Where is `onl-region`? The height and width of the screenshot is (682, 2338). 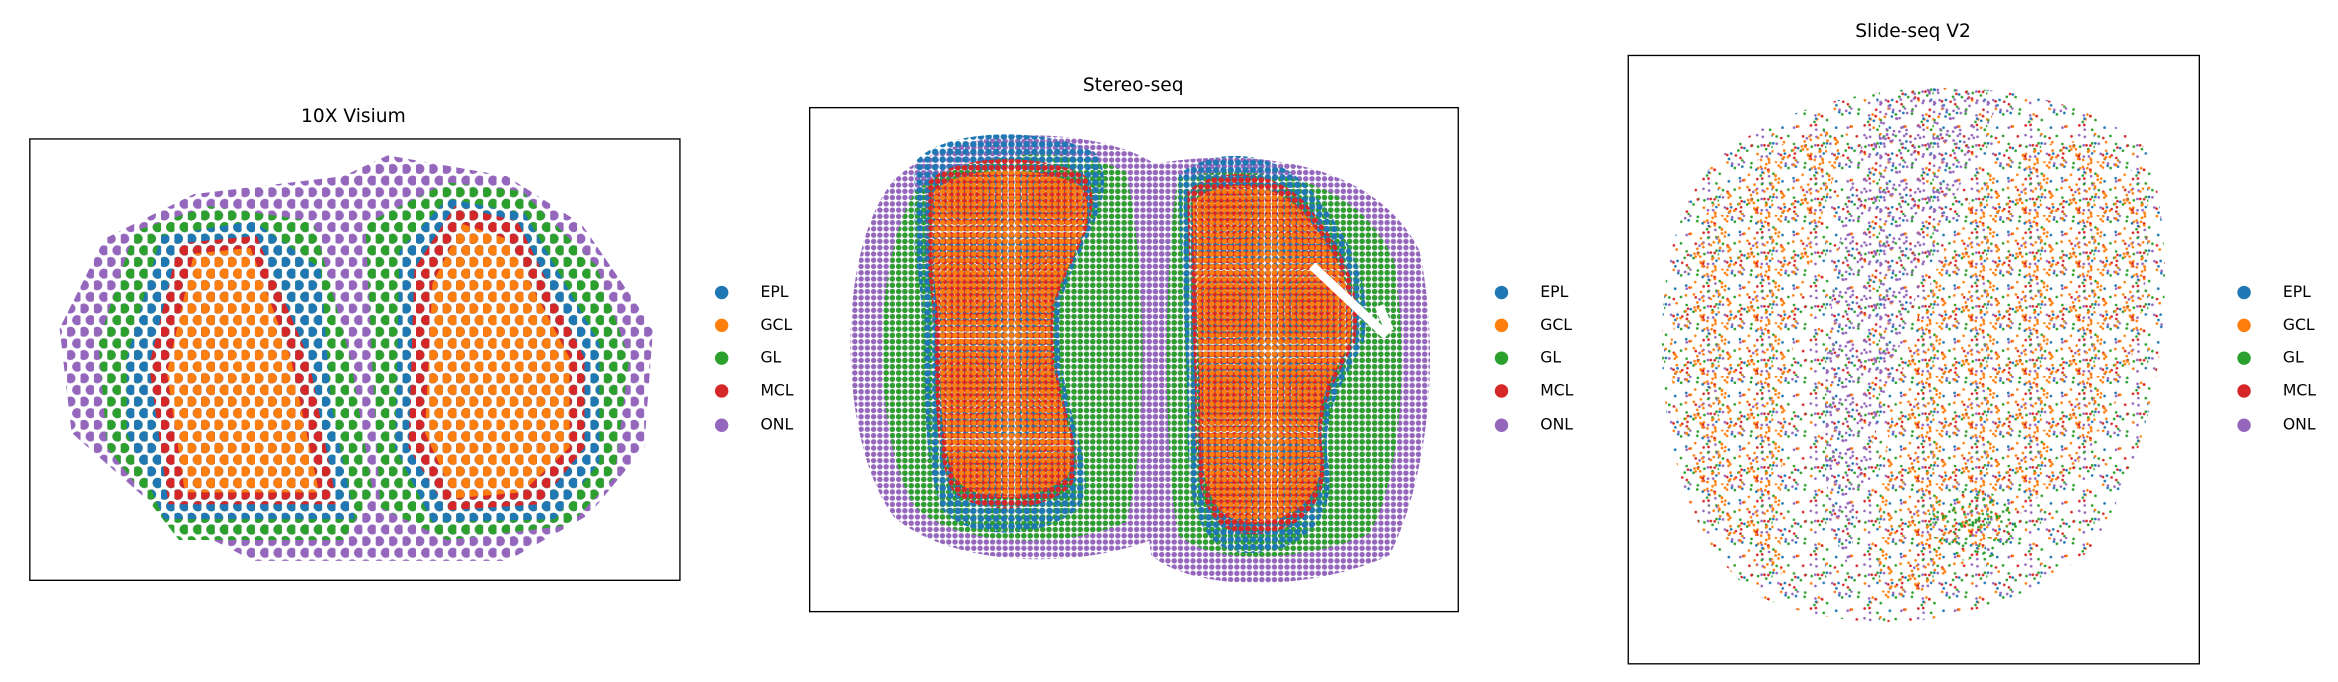
onl-region is located at coordinates (1911, 327).